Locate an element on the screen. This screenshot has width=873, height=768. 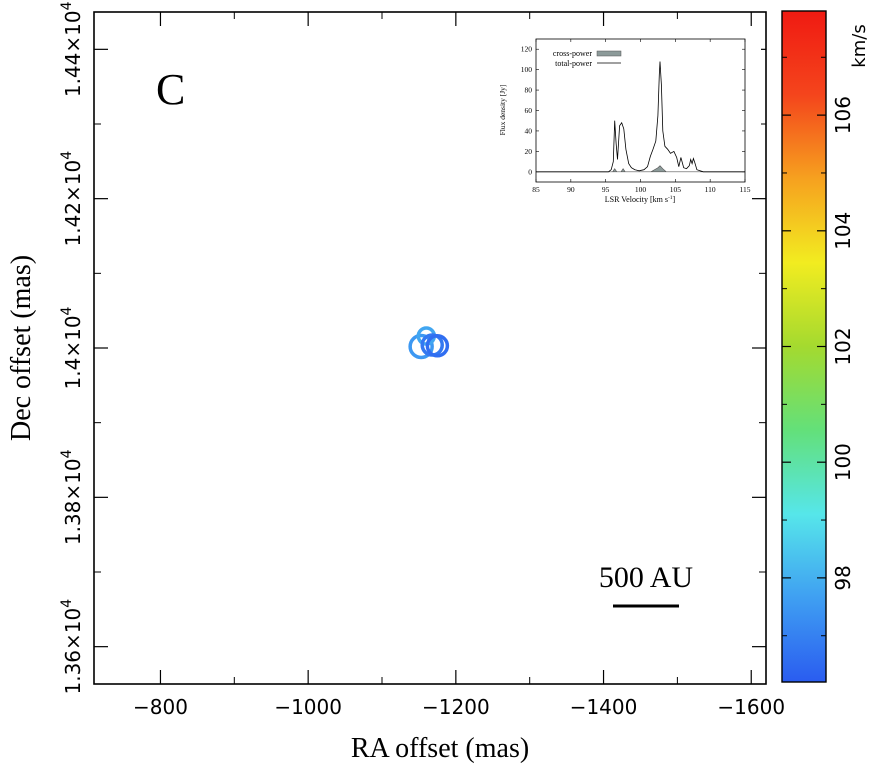
maser-spots is located at coordinates (429, 343).